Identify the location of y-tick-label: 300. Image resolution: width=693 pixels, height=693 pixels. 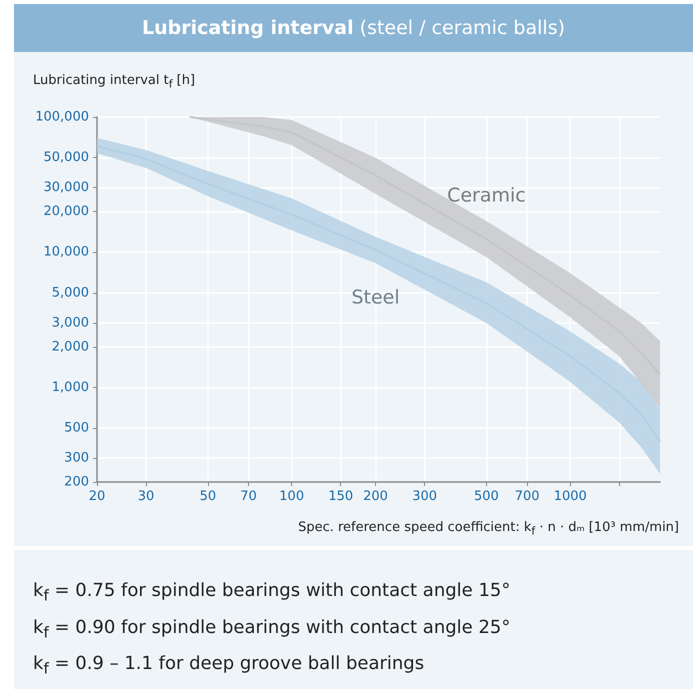
(76, 458).